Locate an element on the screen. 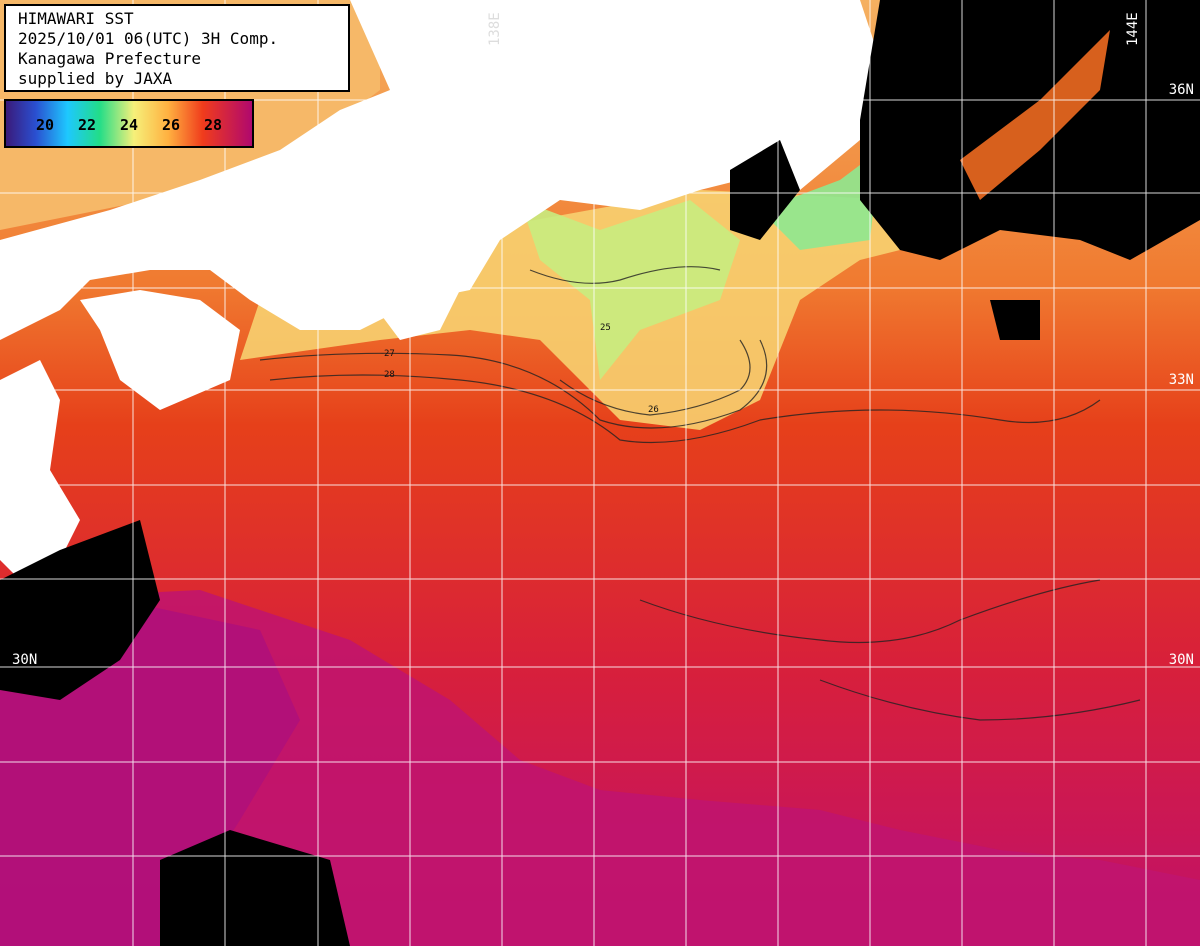 The width and height of the screenshot is (1200, 946). lon-label-144e: 144E is located at coordinates (1133, 29).